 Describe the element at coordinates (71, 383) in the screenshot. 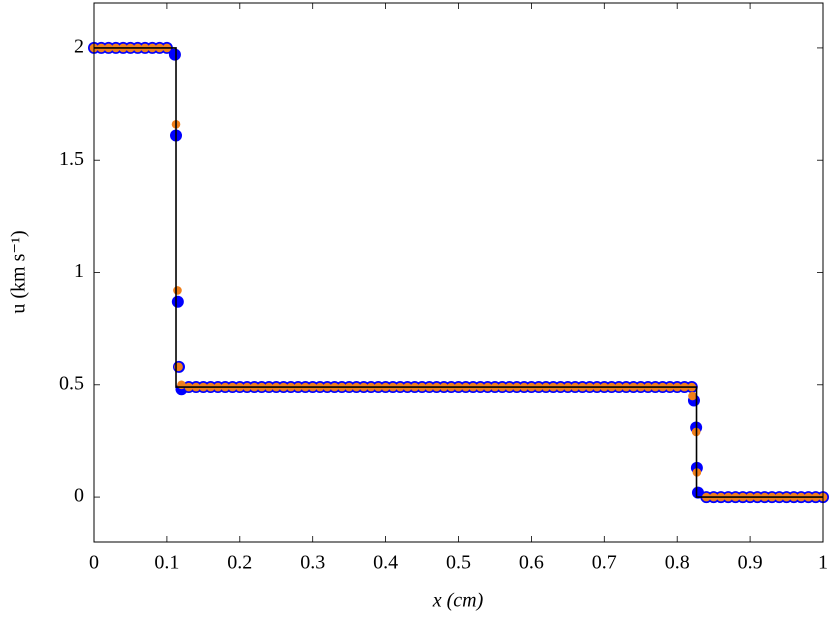

I see `y-tick-label: 0.5` at that location.